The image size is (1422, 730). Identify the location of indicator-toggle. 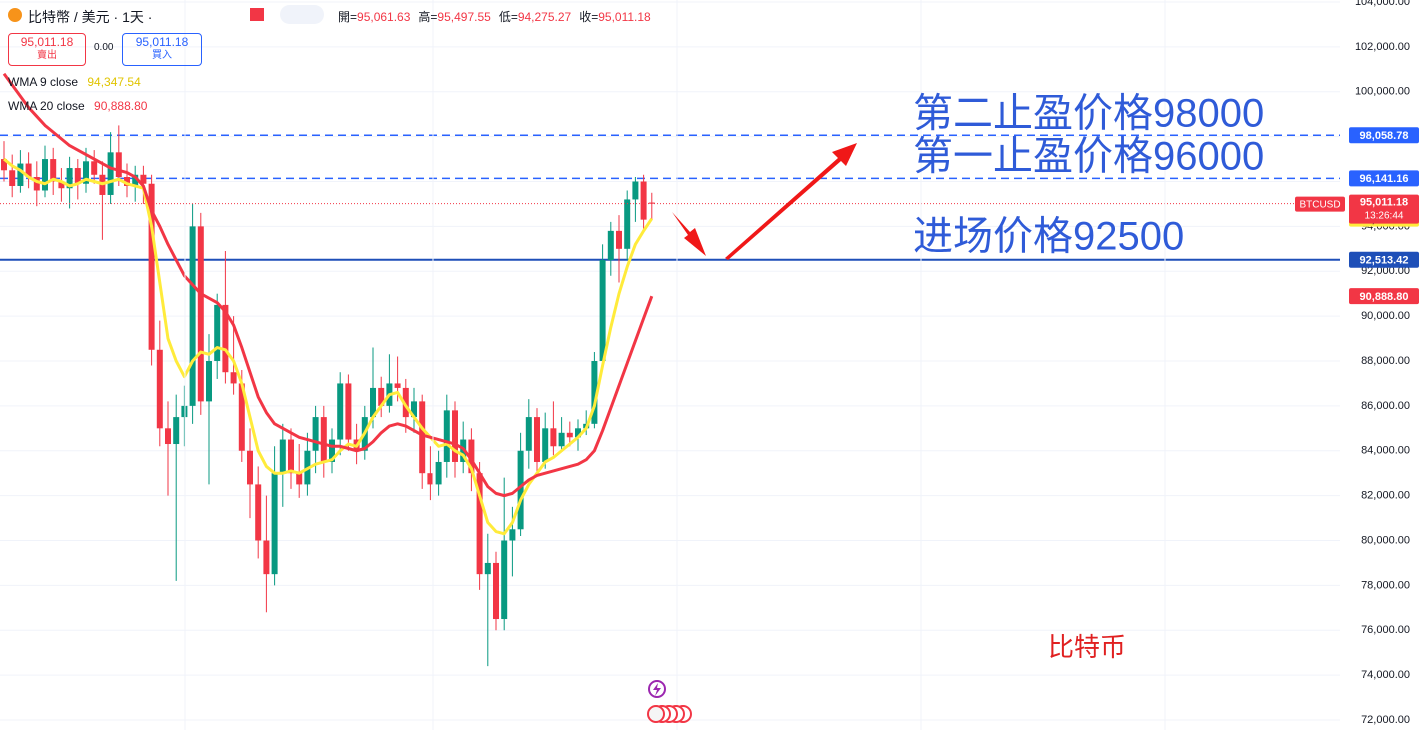
(302, 14).